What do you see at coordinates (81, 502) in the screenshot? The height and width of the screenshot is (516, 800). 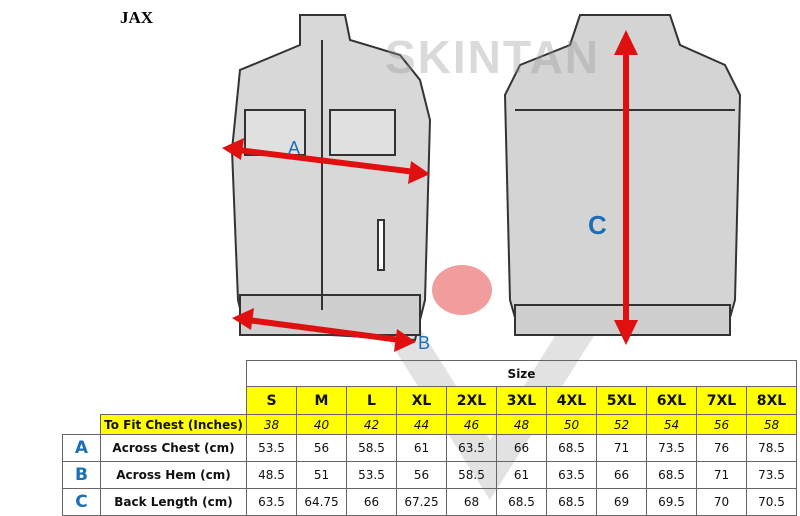 I see `row-letter: C` at bounding box center [81, 502].